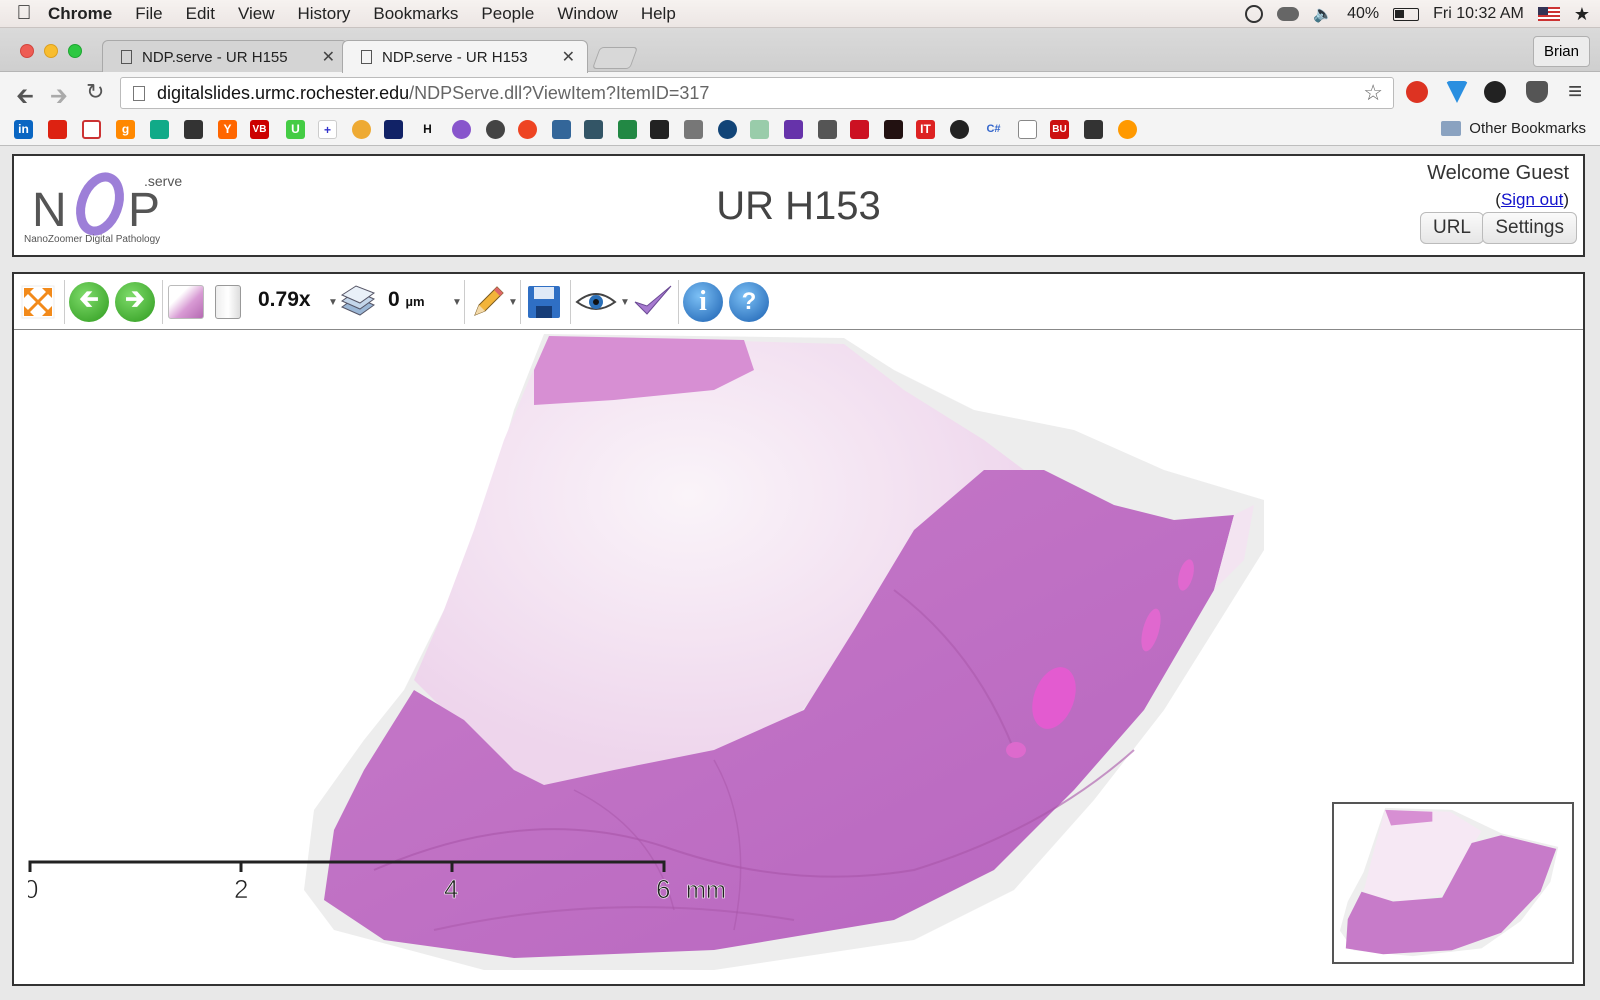 The image size is (1600, 1000). I want to click on window-minimize-button, so click(51, 51).